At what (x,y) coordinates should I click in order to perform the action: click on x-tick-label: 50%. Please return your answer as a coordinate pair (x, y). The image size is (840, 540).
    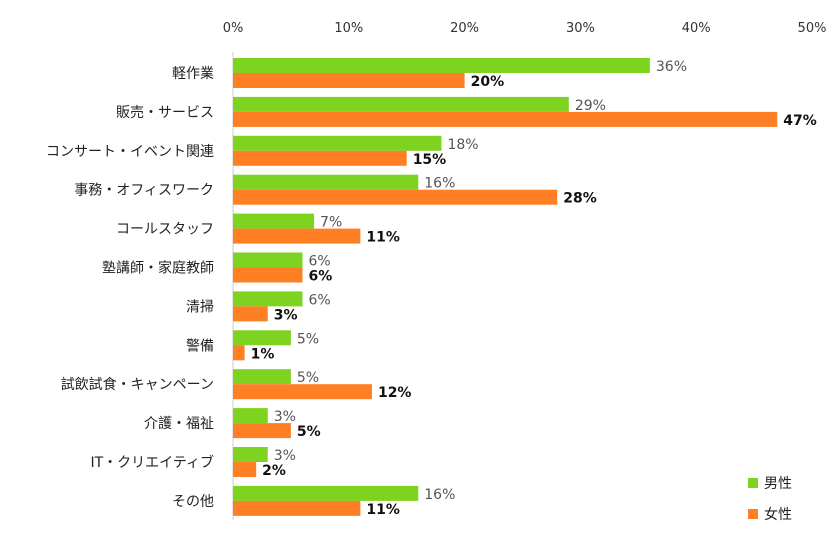
    Looking at the image, I should click on (812, 28).